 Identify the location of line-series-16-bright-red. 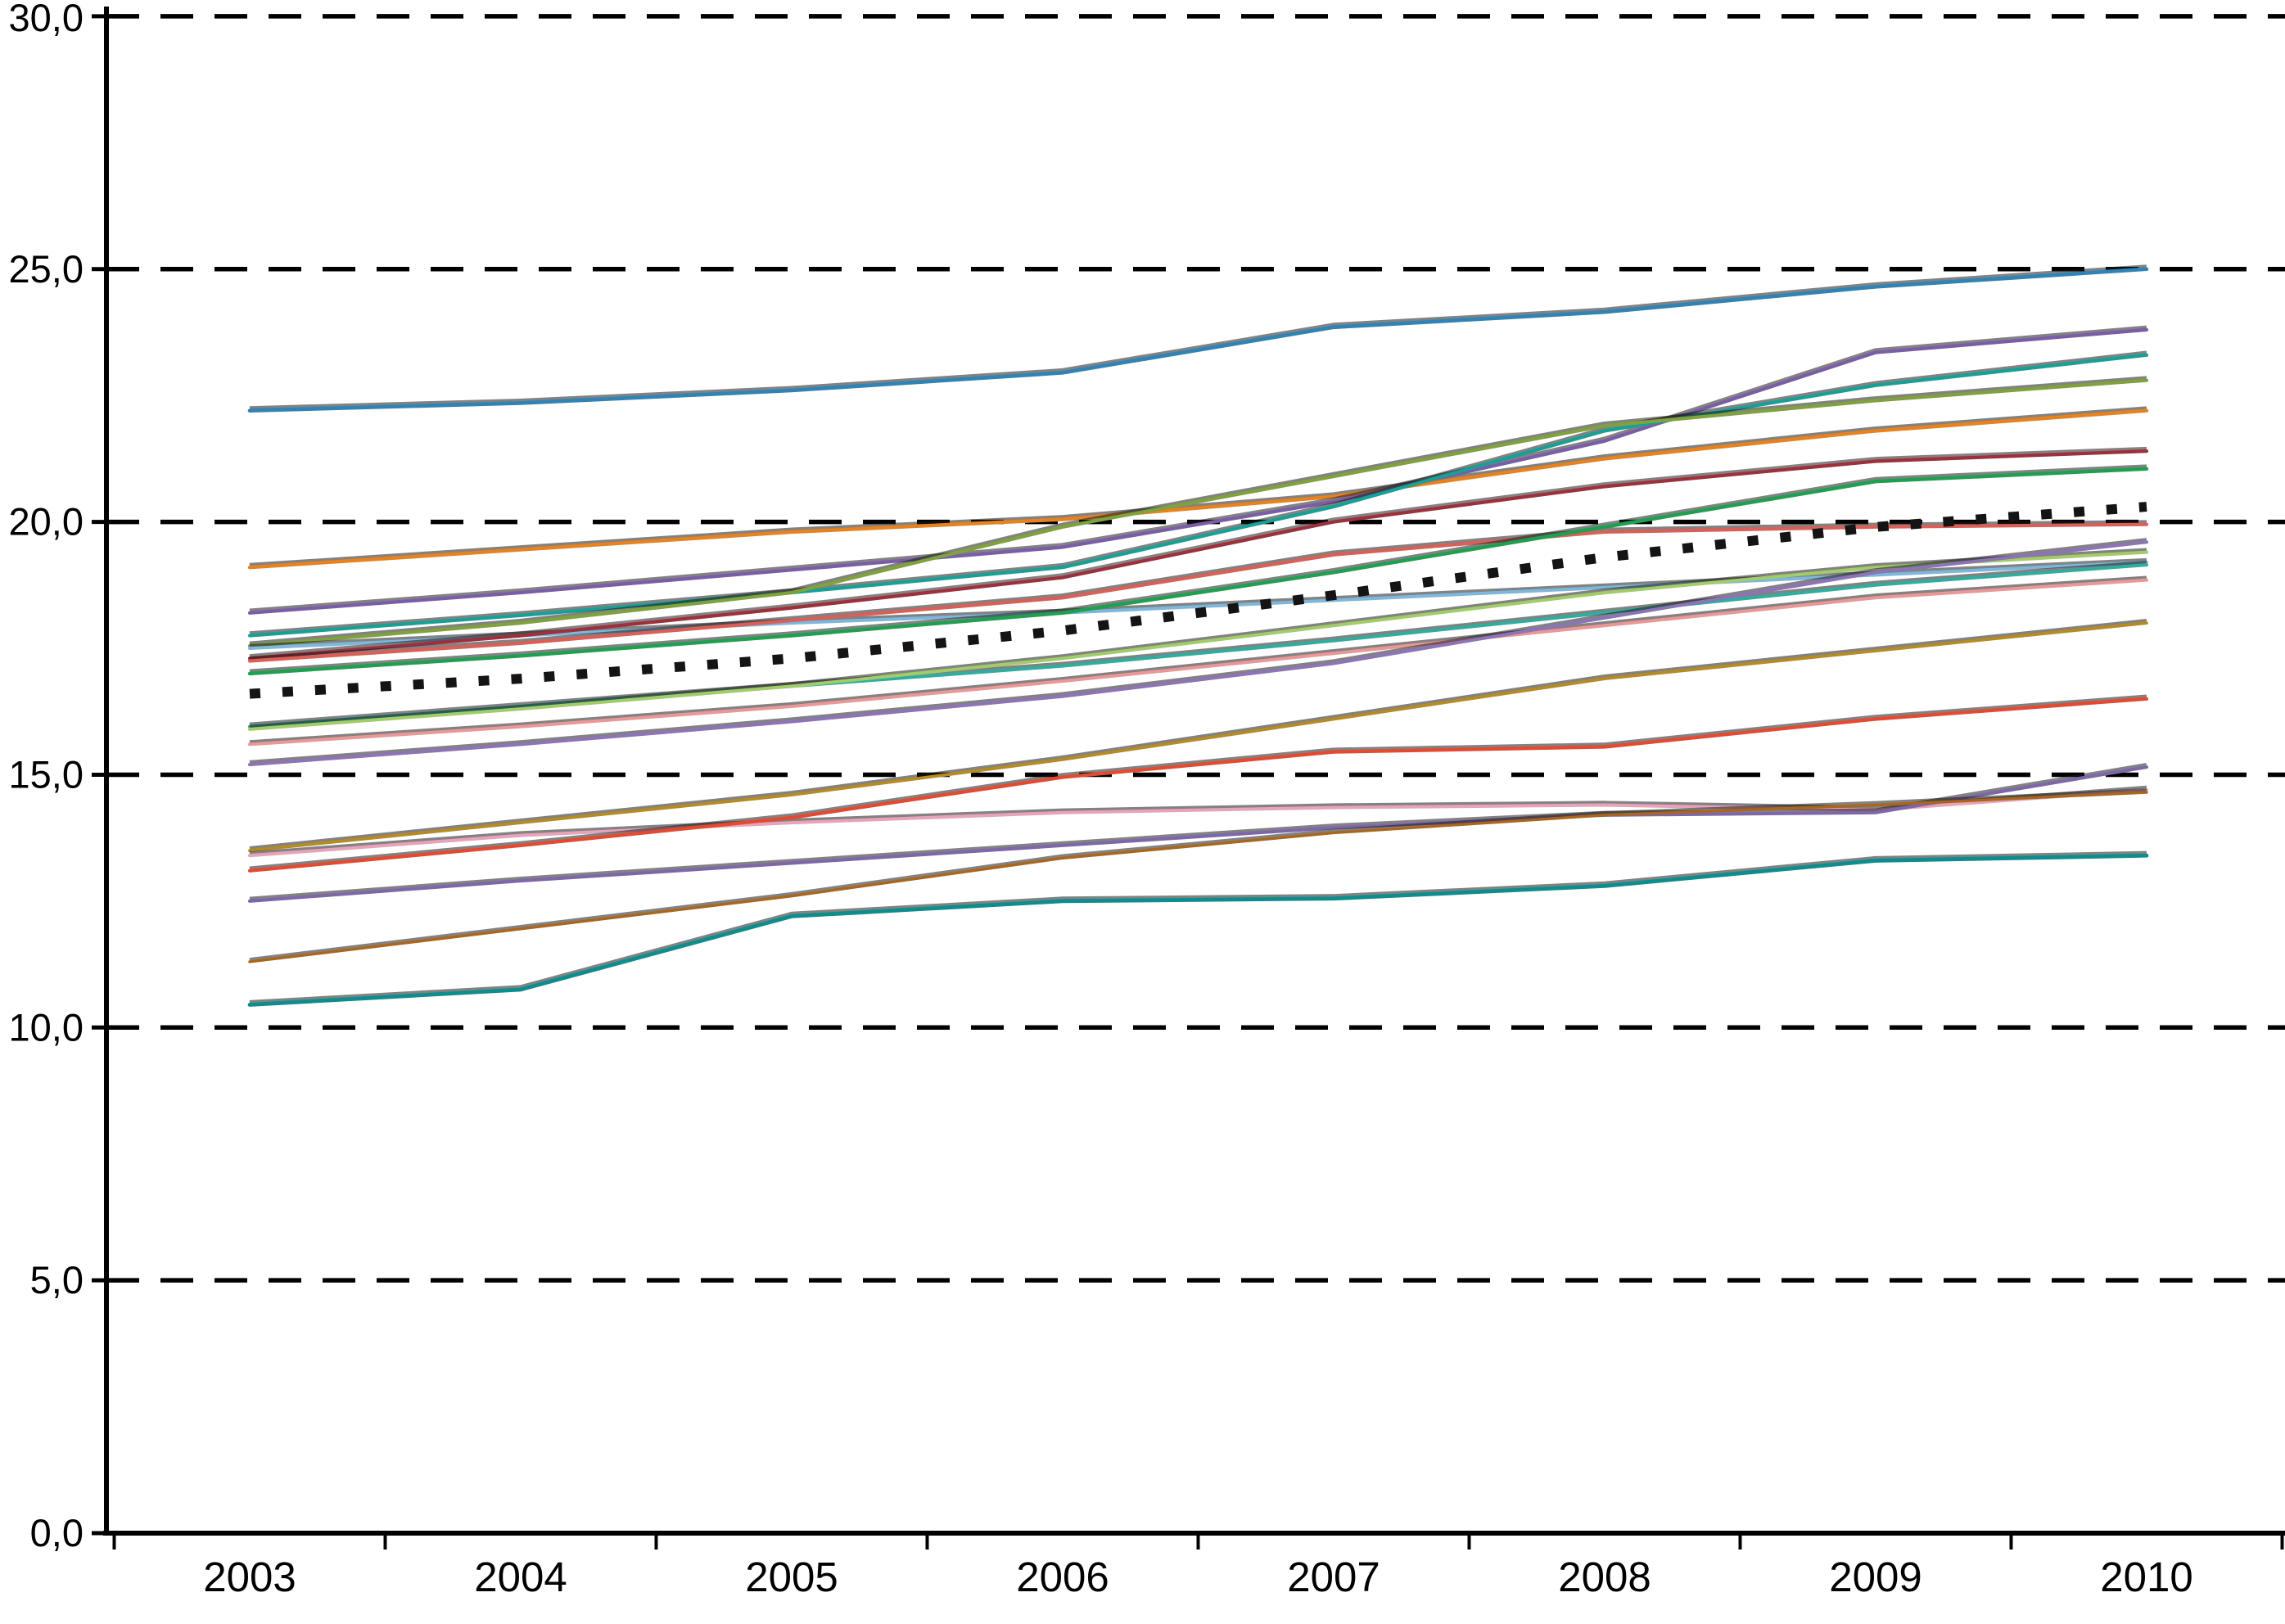
(1198, 785).